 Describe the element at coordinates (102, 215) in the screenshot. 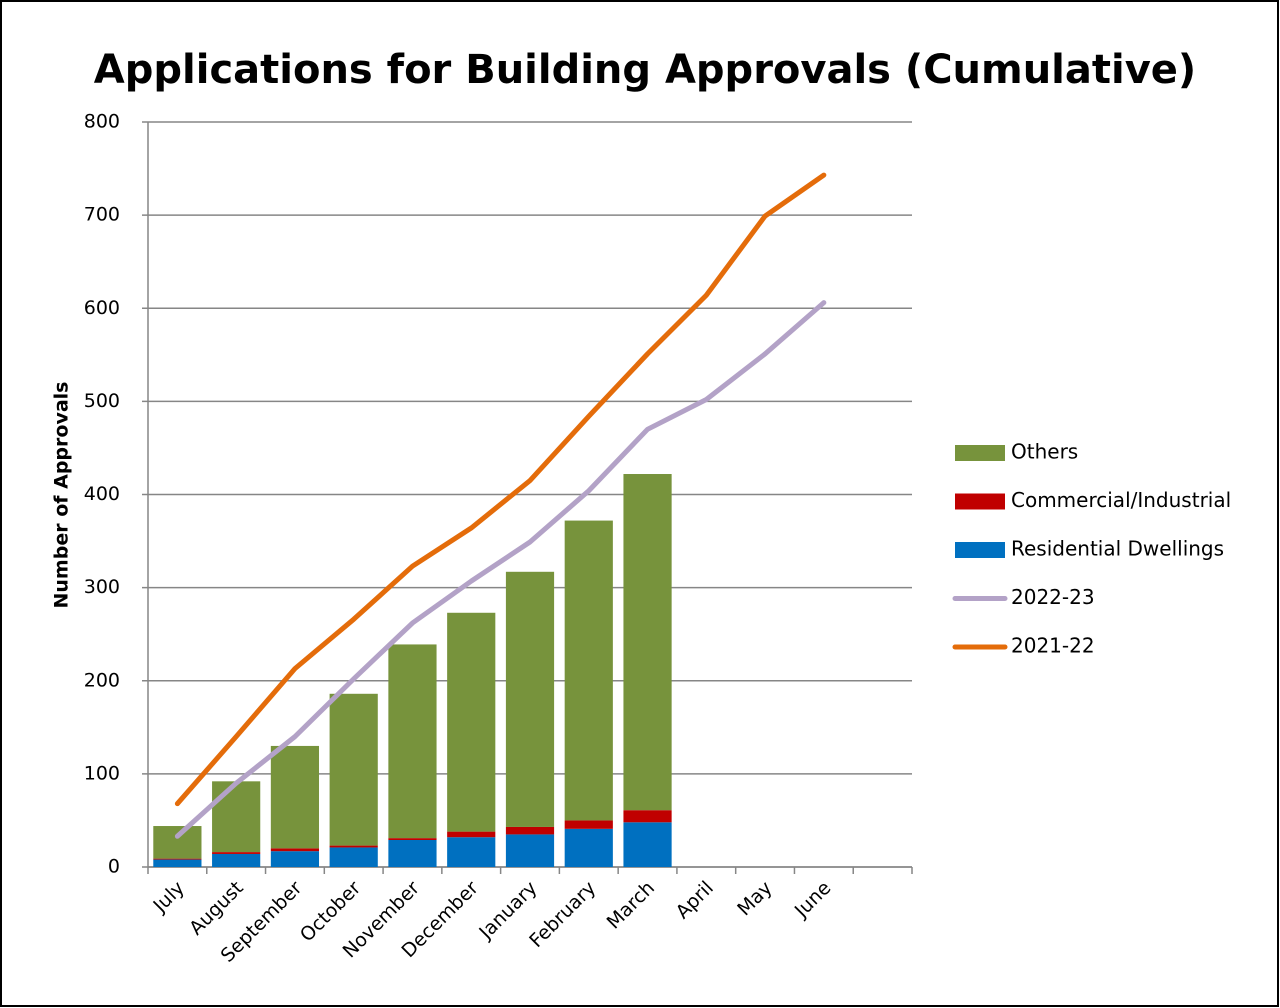

I see `y-tick-label: 700` at that location.